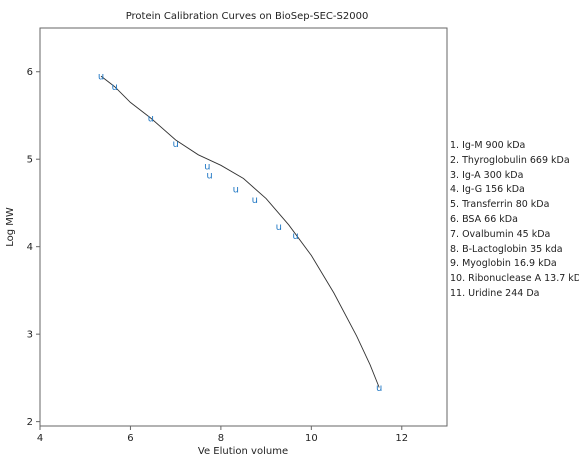  I want to click on y-tick-label: 4, so click(30, 247).